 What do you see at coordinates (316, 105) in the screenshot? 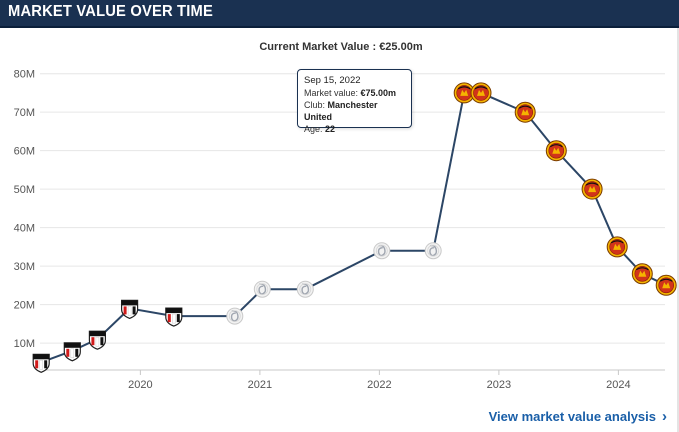
I see `tooltip-club-label: Club:` at bounding box center [316, 105].